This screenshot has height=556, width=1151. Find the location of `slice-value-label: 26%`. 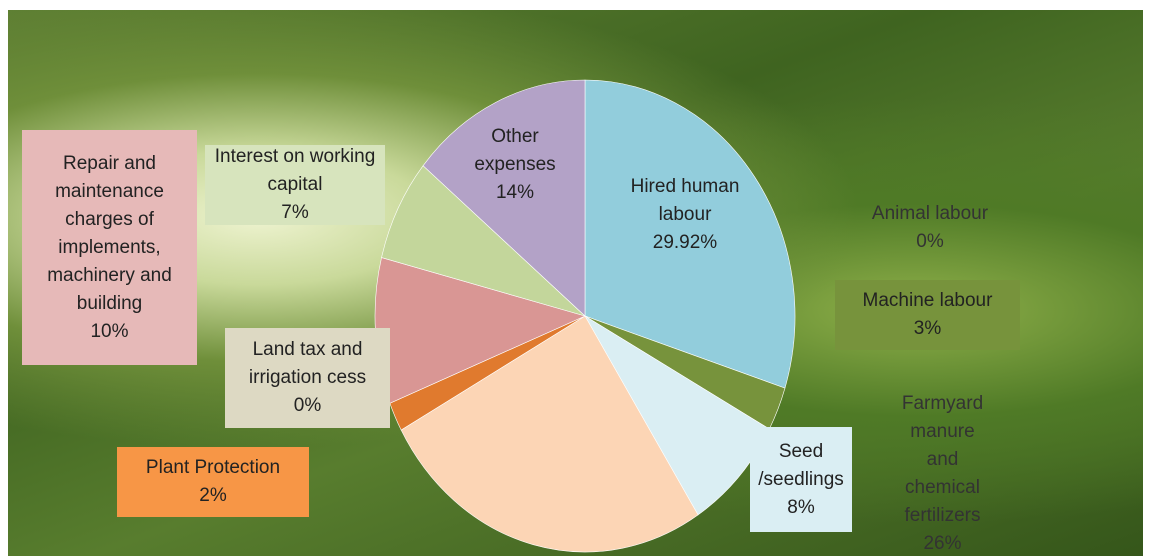

slice-value-label: 26% is located at coordinates (942, 543).